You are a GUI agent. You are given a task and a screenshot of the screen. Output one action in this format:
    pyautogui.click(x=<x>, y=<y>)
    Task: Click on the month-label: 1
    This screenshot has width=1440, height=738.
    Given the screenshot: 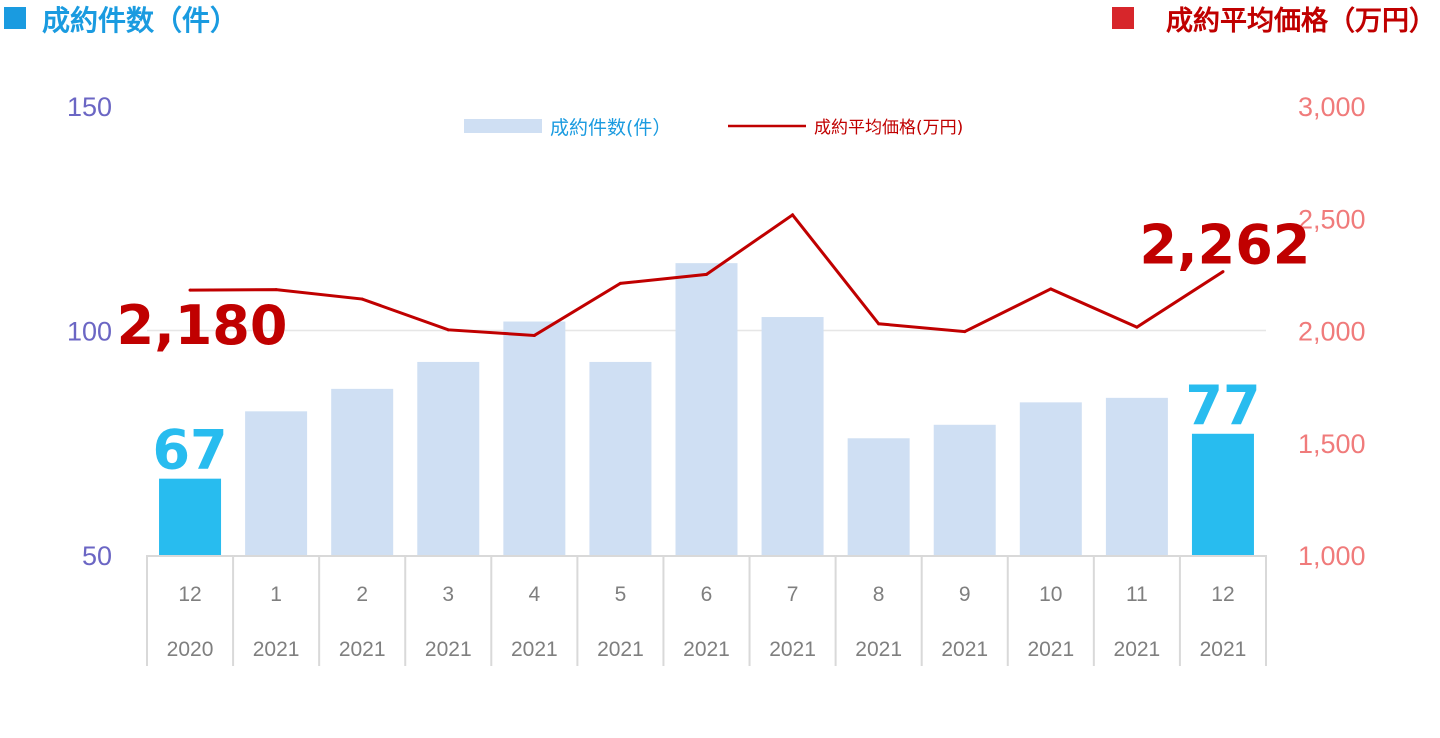 What is the action you would take?
    pyautogui.click(x=276, y=594)
    